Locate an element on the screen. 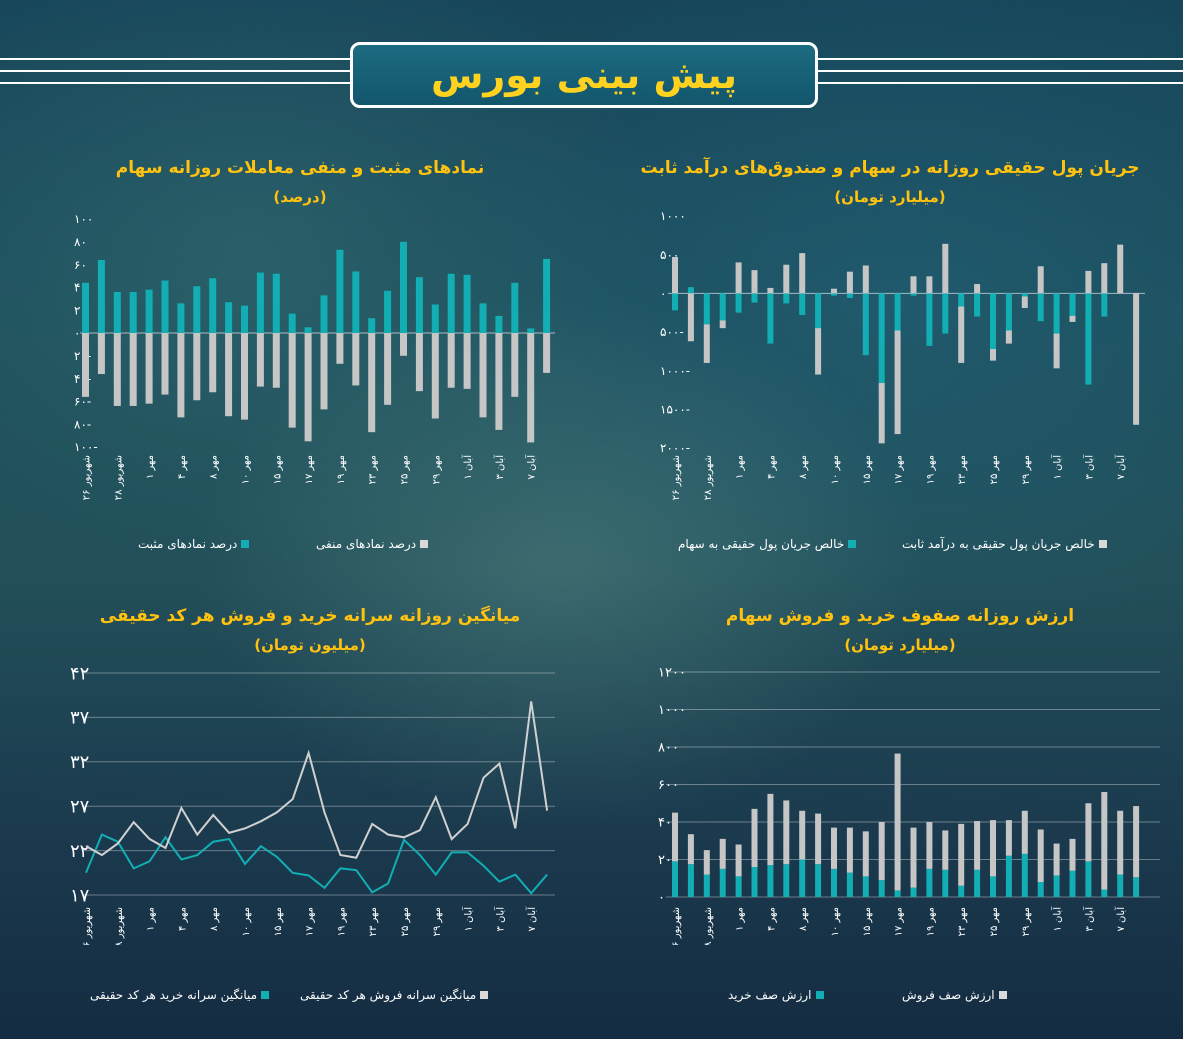 The height and width of the screenshot is (1039, 1183). legend-item-sell: میانگین سرانه فروش هر کد حقیقی is located at coordinates (394, 995).